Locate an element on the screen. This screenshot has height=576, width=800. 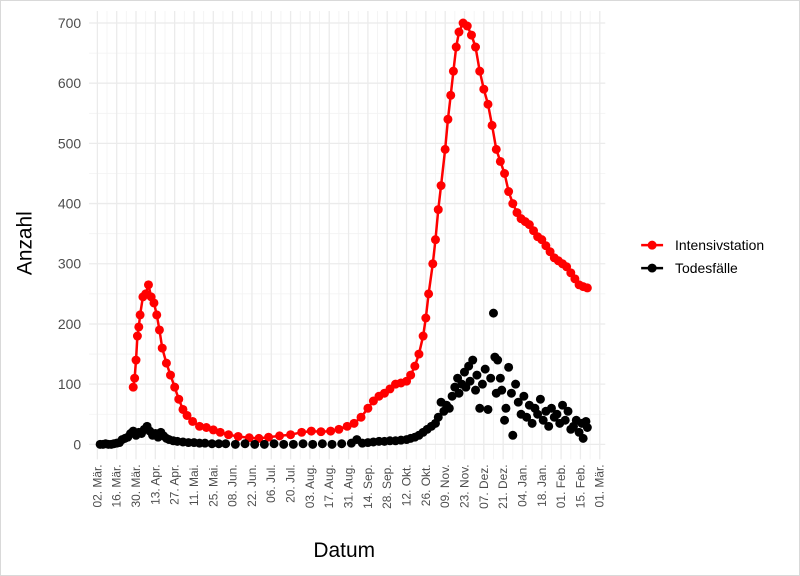
legend-marker-intensivstation is located at coordinates (652, 245).